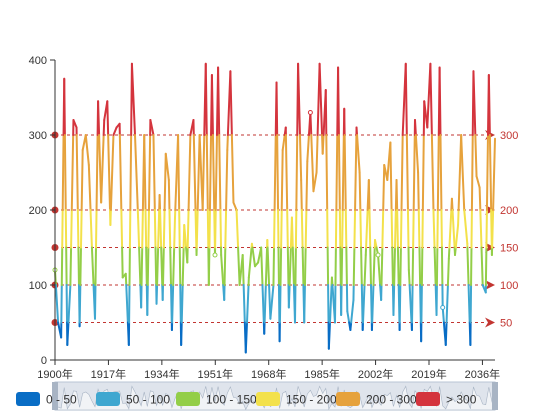  I want to click on legend-item: 50 - 100, so click(133, 399).